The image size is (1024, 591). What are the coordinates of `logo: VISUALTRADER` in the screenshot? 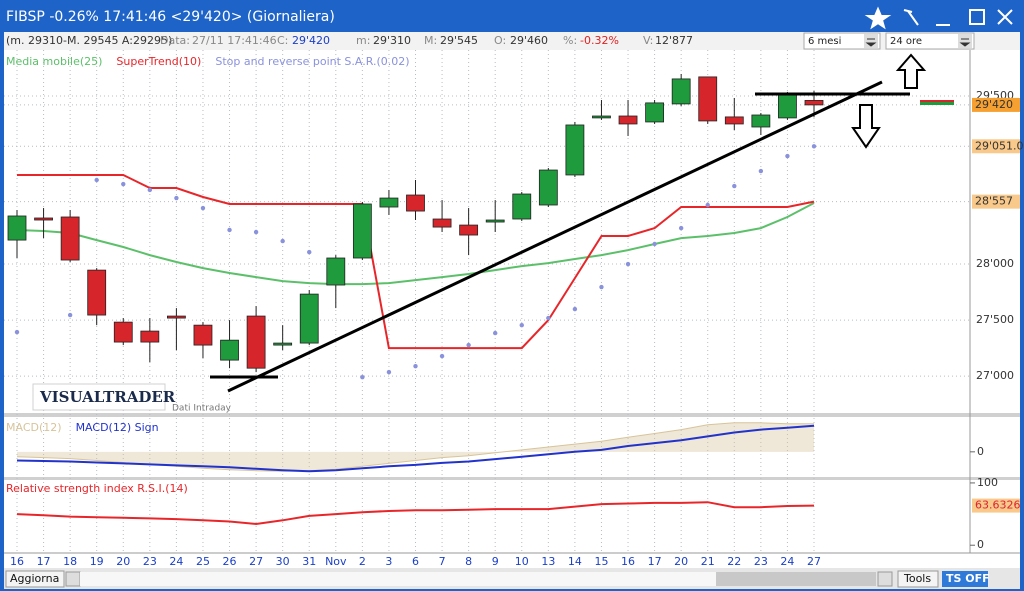 It's located at (107, 397).